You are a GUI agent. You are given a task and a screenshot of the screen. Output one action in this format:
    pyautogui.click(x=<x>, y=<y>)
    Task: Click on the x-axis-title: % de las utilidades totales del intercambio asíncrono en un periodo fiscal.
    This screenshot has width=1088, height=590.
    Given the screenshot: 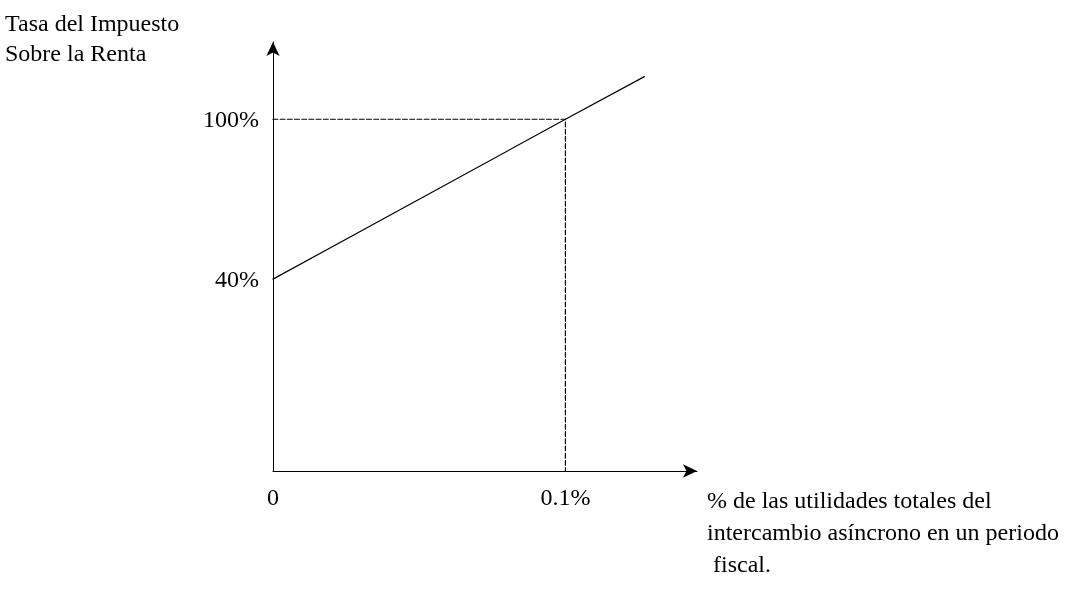 What is the action you would take?
    pyautogui.click(x=883, y=532)
    